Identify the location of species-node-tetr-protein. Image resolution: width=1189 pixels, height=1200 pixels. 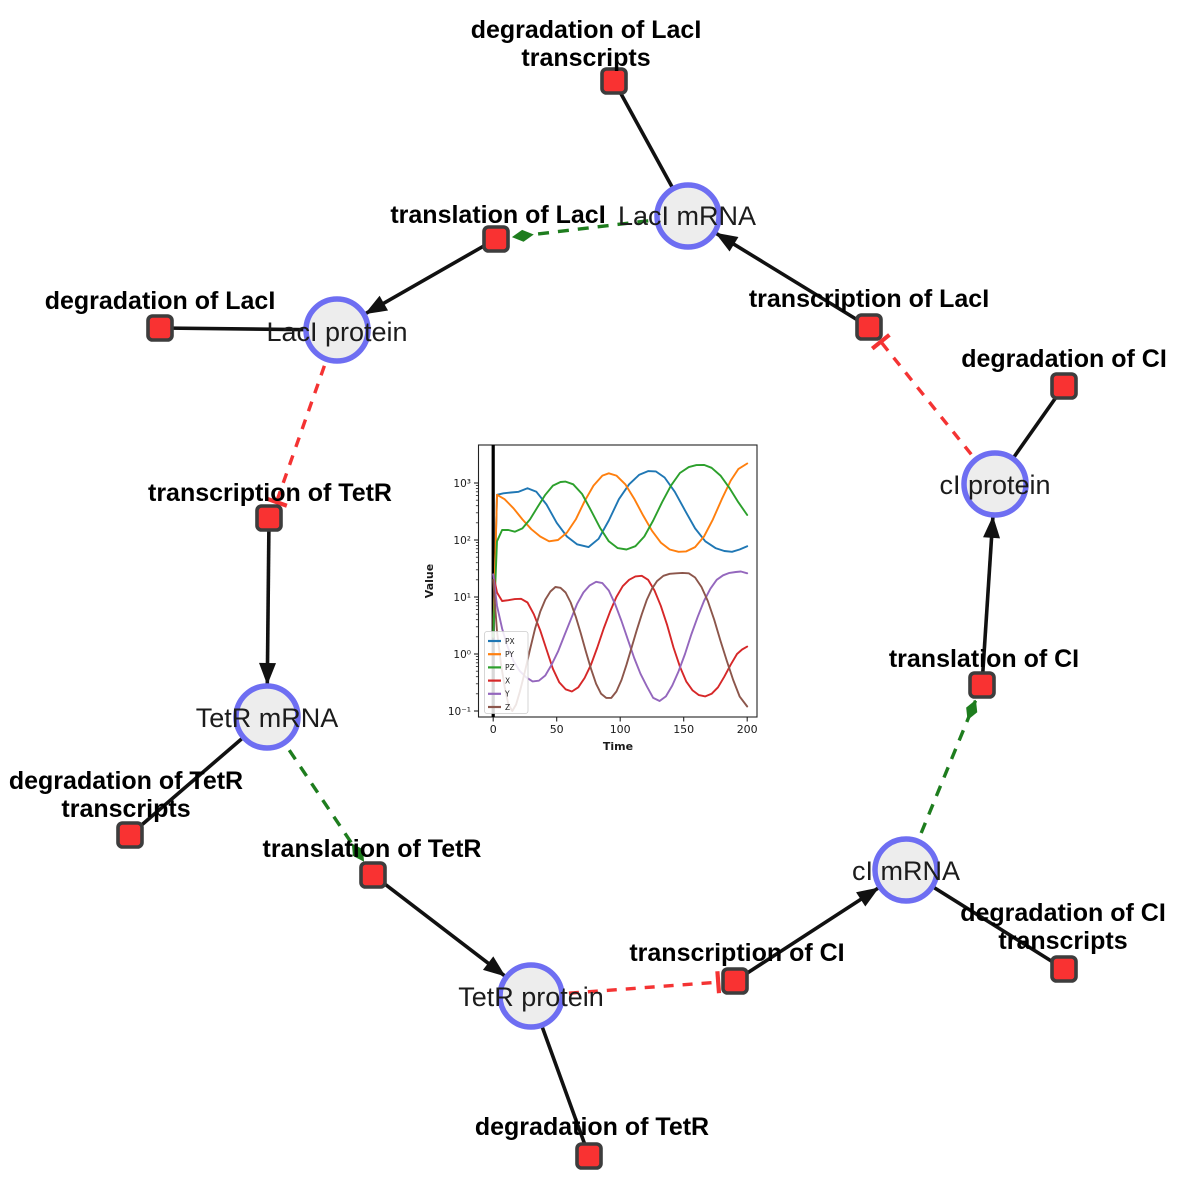
(531, 996).